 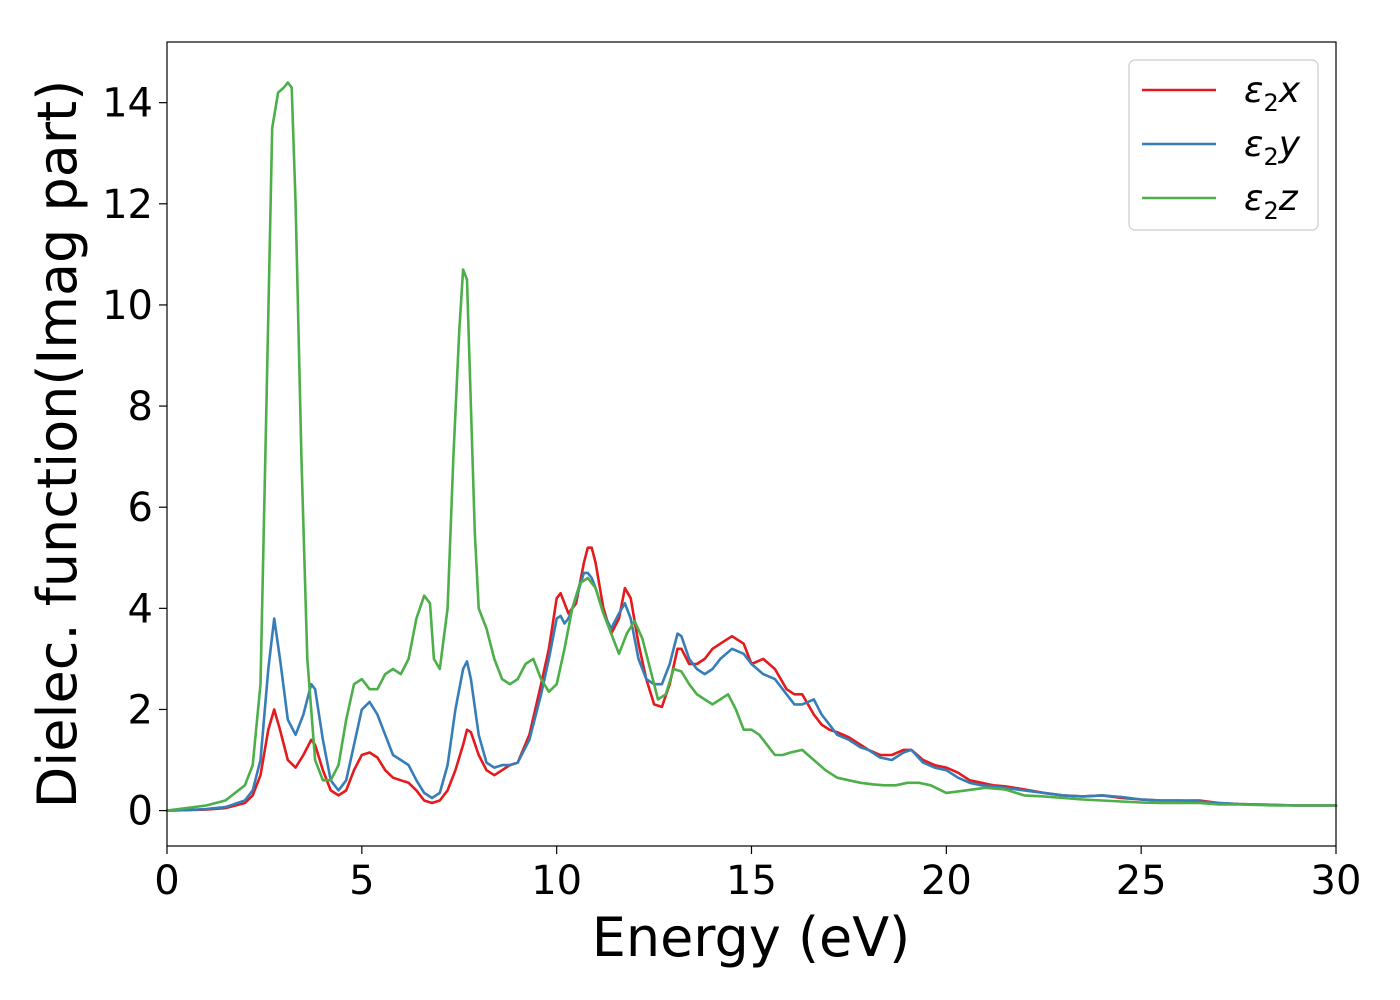 I want to click on y-tick-label: 4, so click(x=140, y=609).